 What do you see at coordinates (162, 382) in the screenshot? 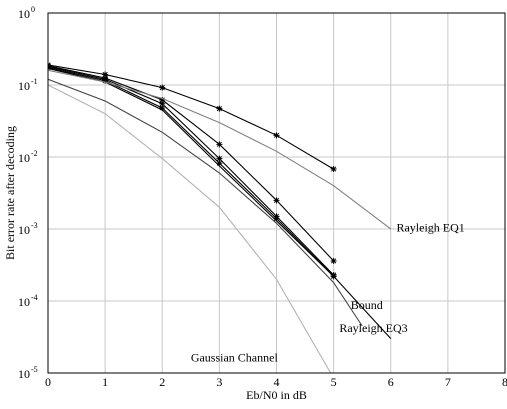
I see `x-tick-label: 2` at bounding box center [162, 382].